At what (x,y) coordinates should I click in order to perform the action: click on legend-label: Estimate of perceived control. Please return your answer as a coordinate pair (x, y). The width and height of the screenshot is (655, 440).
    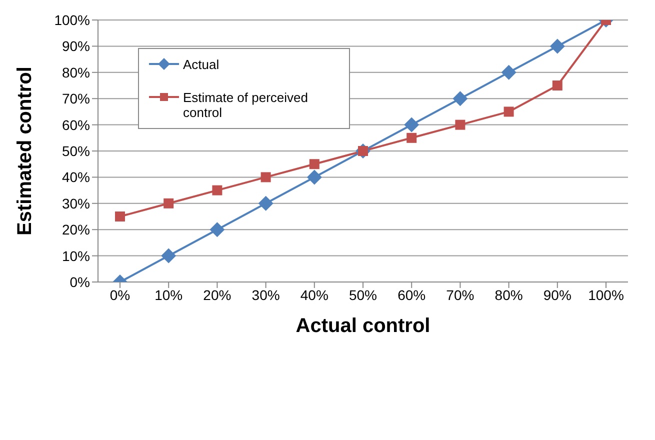
    Looking at the image, I should click on (246, 105).